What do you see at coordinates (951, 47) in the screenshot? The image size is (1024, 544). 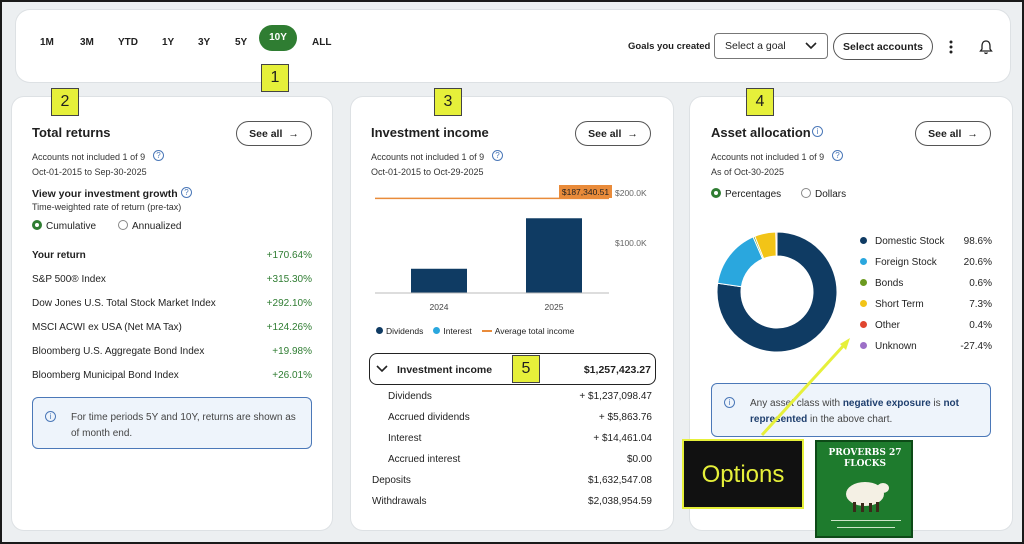 I see `more-options-icon` at bounding box center [951, 47].